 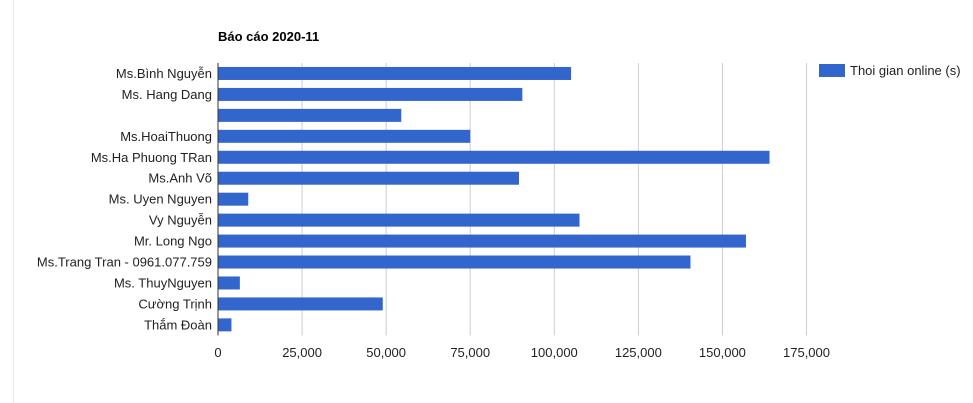 I want to click on category-label: Ms. Uyen Nguyen, so click(x=160, y=199).